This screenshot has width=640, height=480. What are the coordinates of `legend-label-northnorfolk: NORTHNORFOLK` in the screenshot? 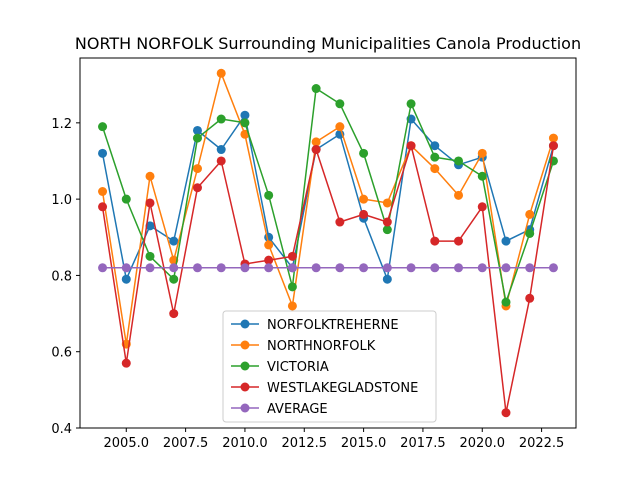 It's located at (321, 346).